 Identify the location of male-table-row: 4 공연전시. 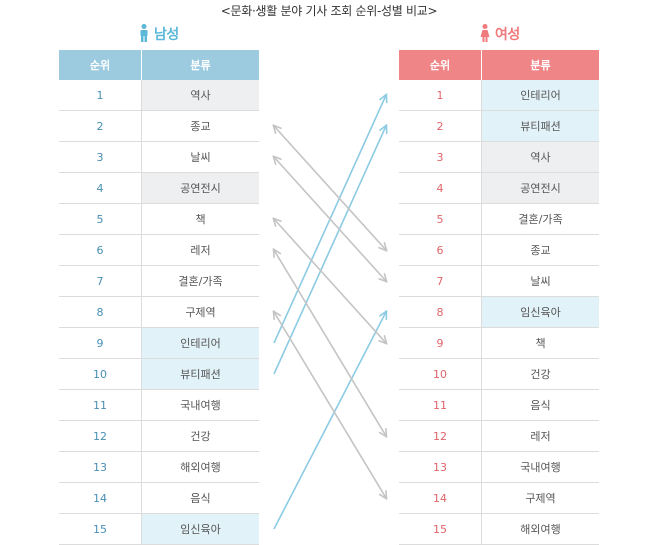
(159, 188).